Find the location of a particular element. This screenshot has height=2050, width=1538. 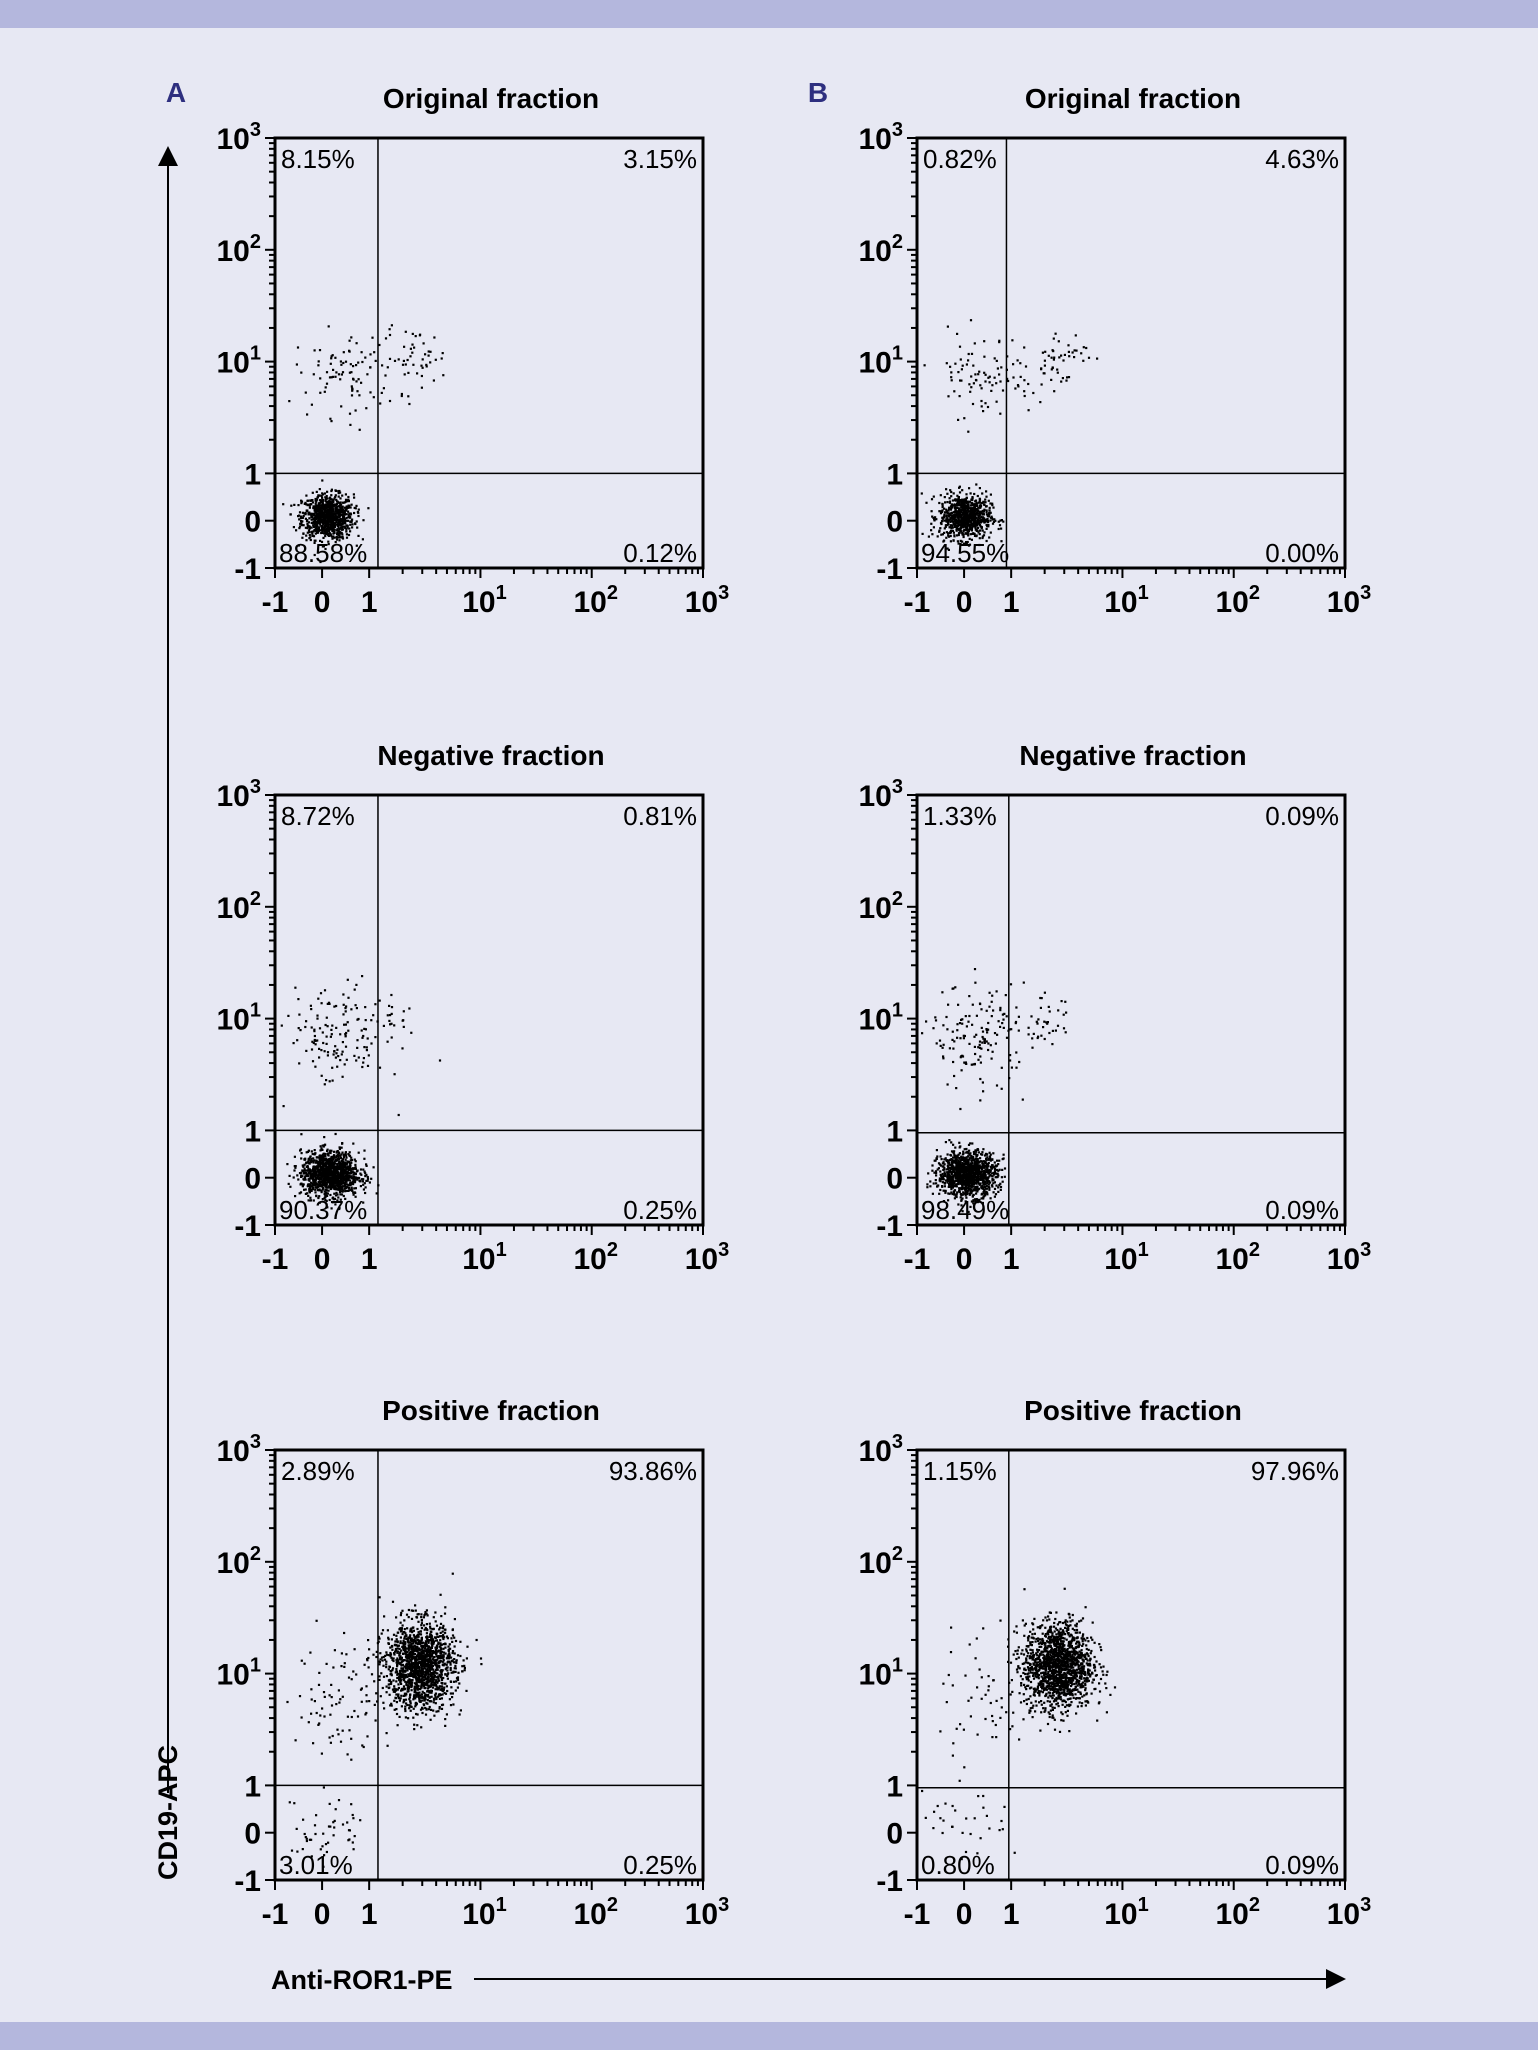

quadrant-upper-left: 8.72% is located at coordinates (318, 816).